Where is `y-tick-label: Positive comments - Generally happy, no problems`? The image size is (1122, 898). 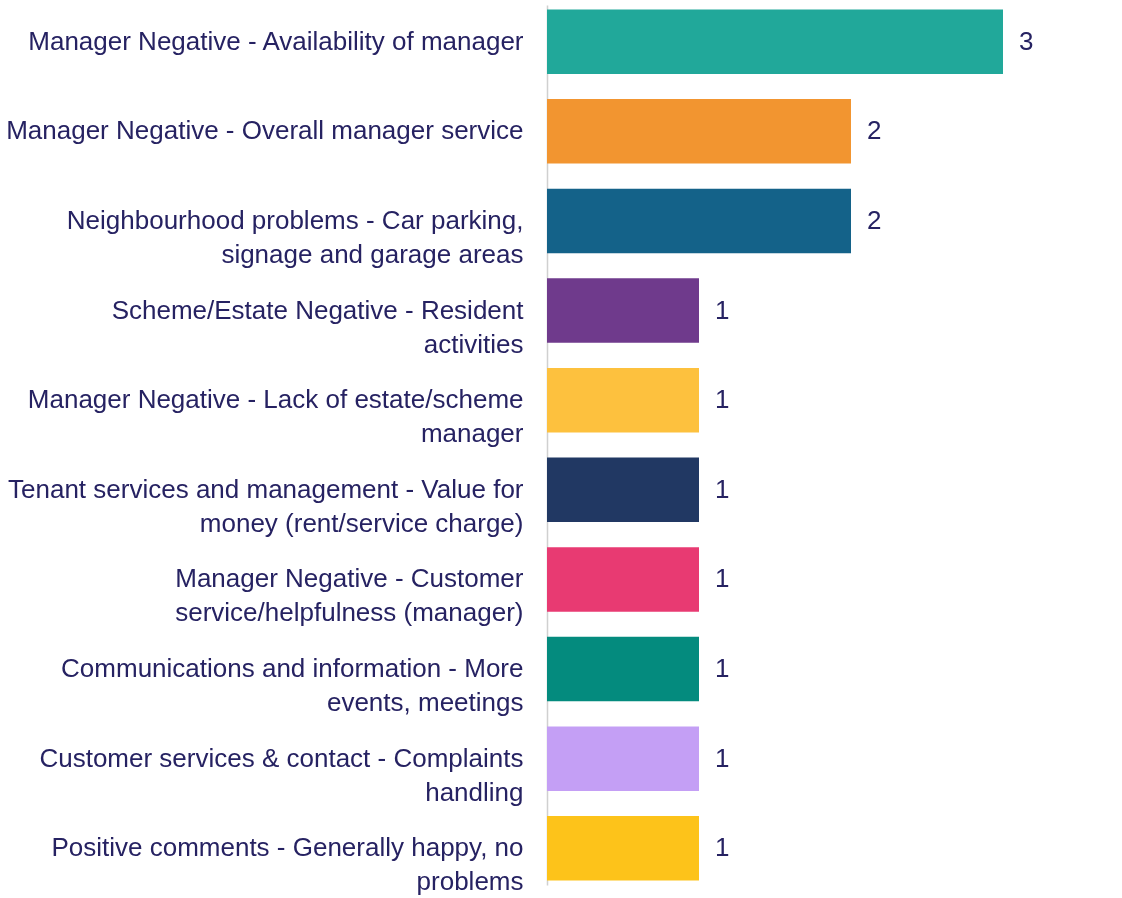 y-tick-label: Positive comments - Generally happy, no problems is located at coordinates (287, 864).